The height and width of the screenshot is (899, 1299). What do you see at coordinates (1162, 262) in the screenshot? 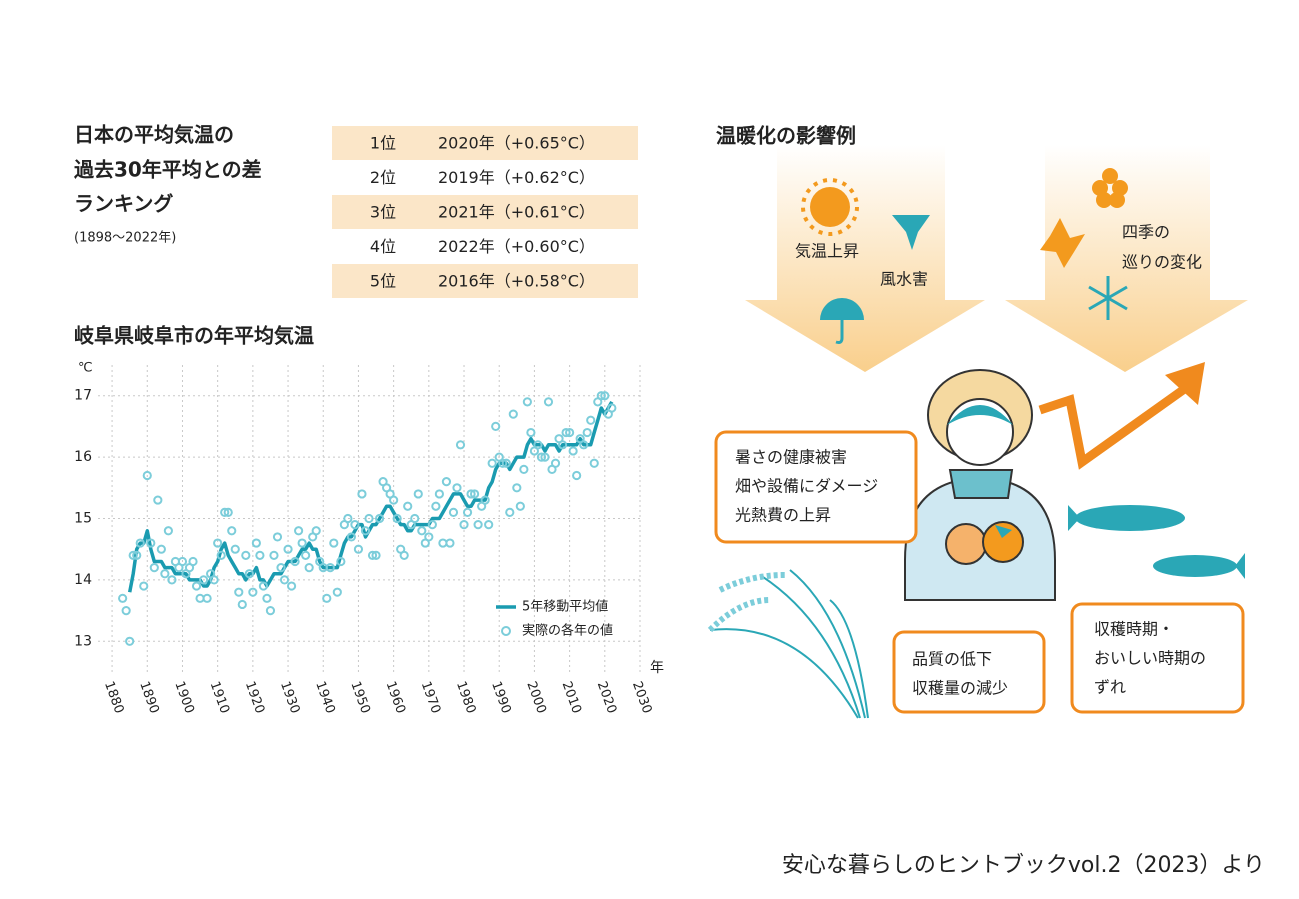
I see `label-seasons: 巡りの変化` at bounding box center [1162, 262].